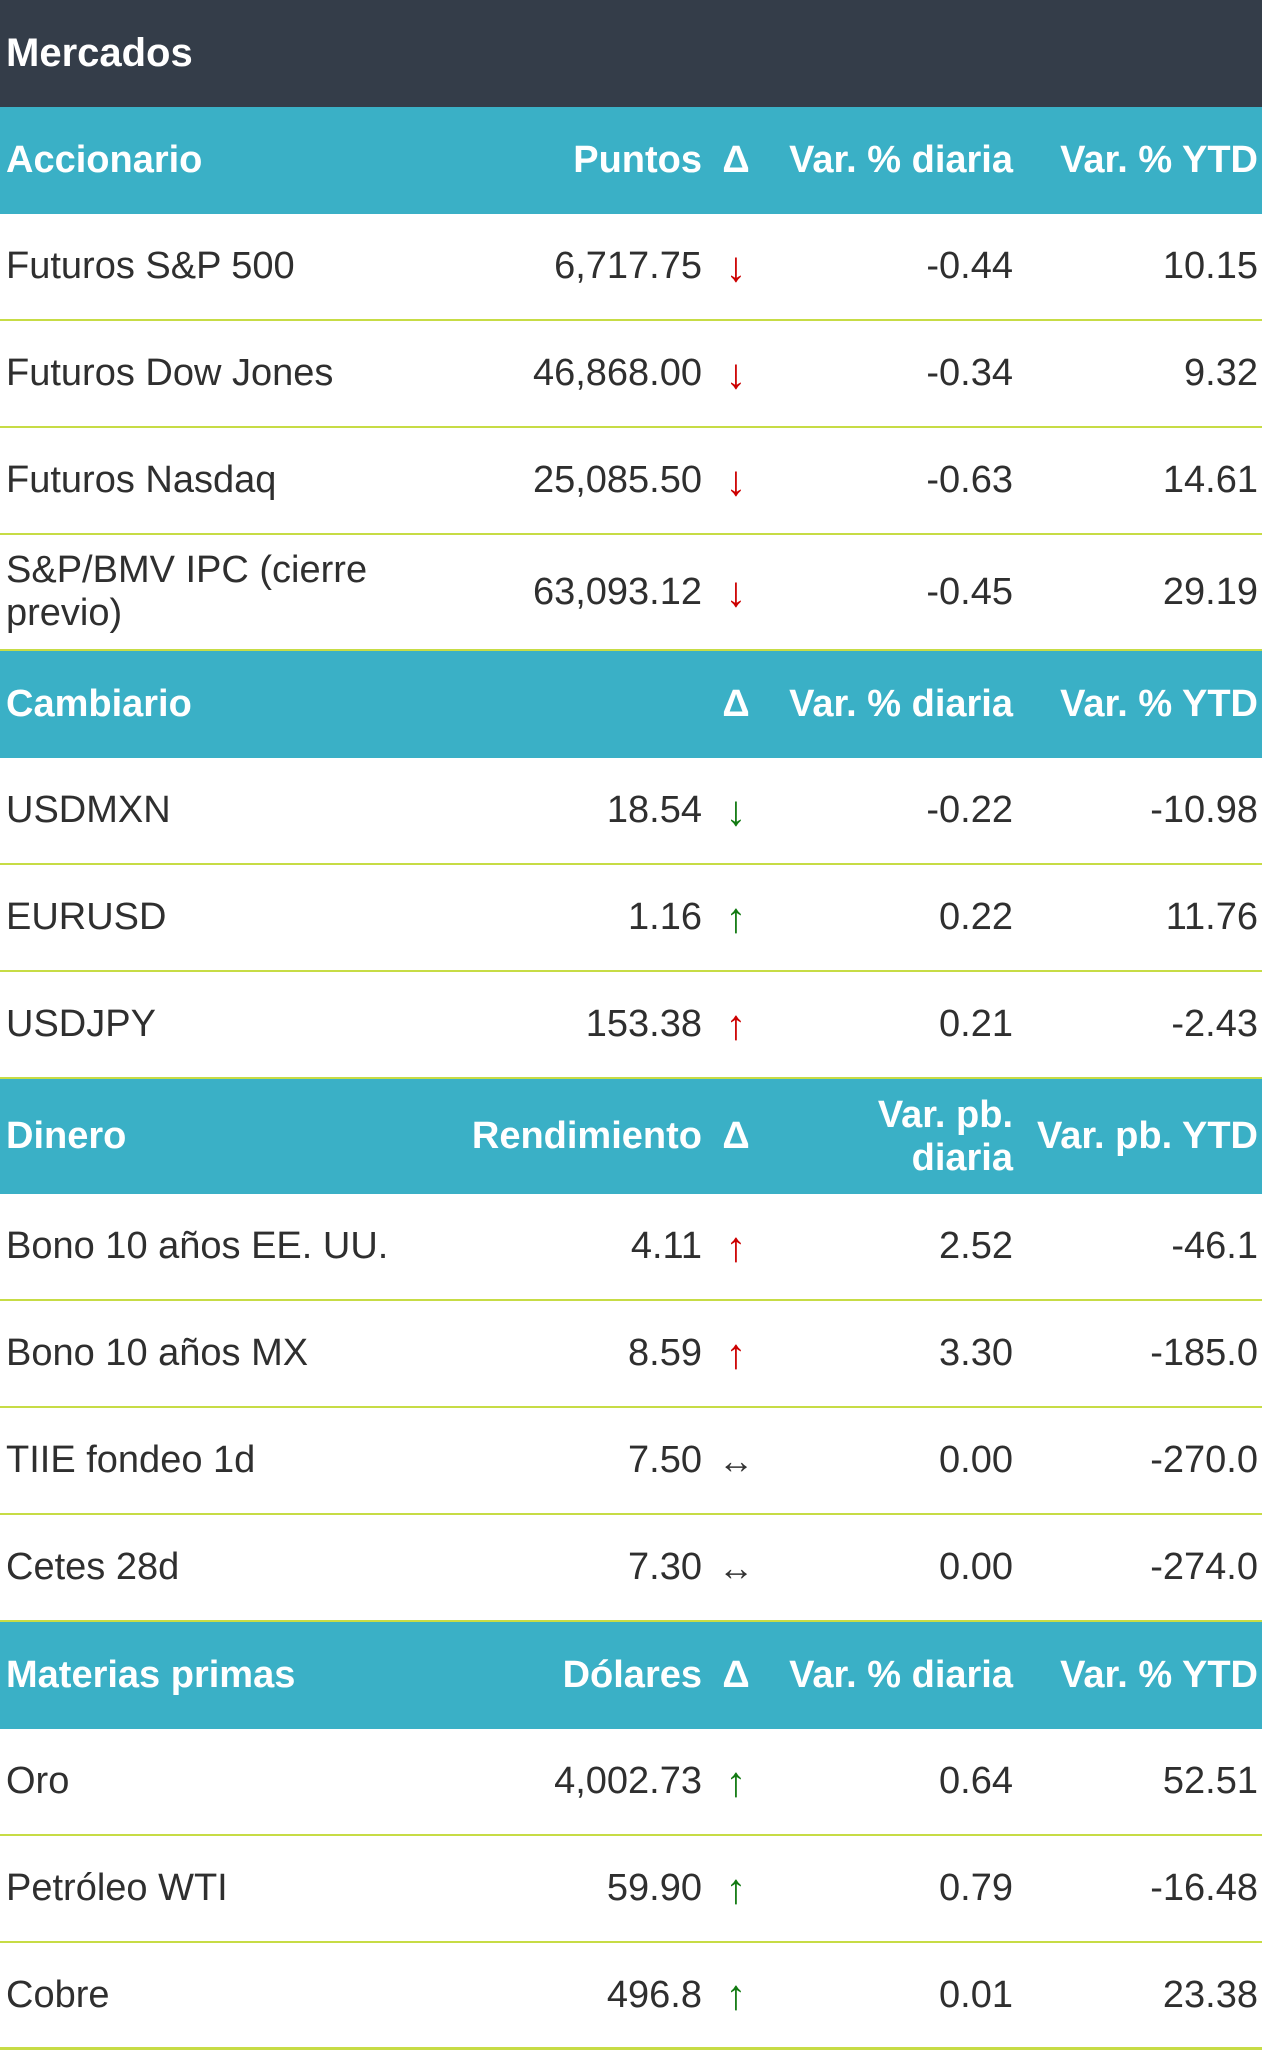 This screenshot has height=2057, width=1267. Describe the element at coordinates (976, 1781) in the screenshot. I see `row-daily: 0.64` at that location.